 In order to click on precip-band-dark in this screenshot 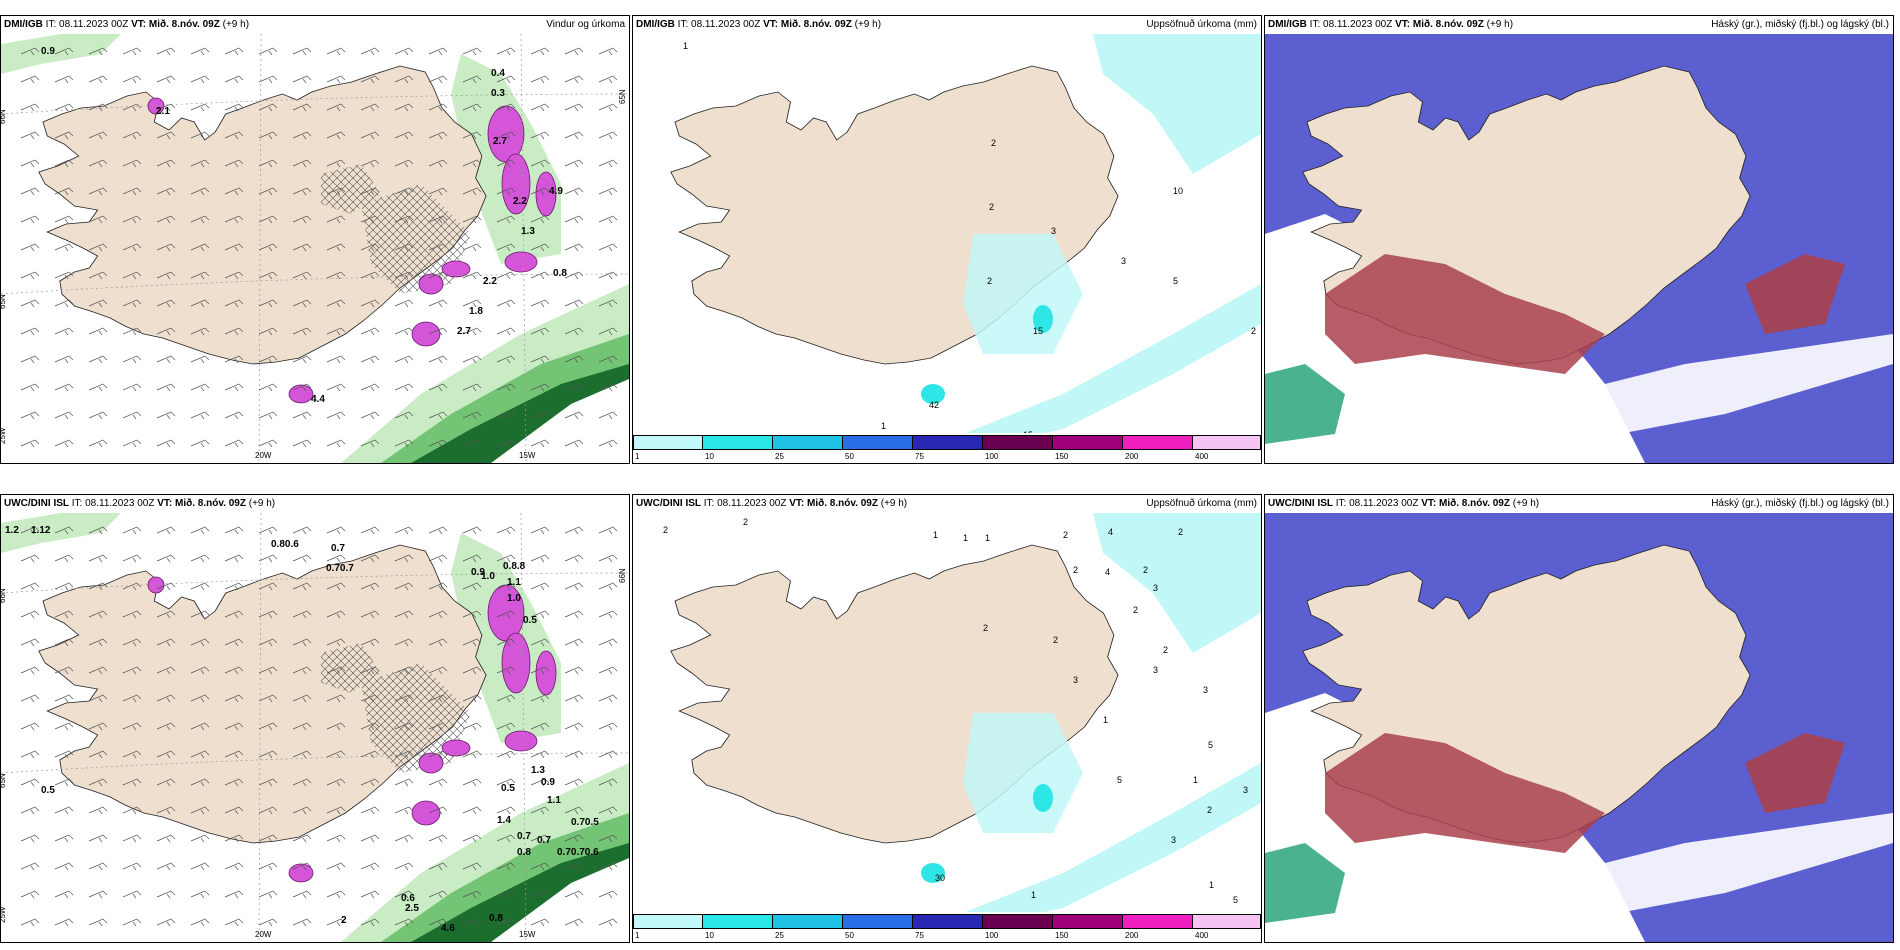, I will do `click(520, 413)`.